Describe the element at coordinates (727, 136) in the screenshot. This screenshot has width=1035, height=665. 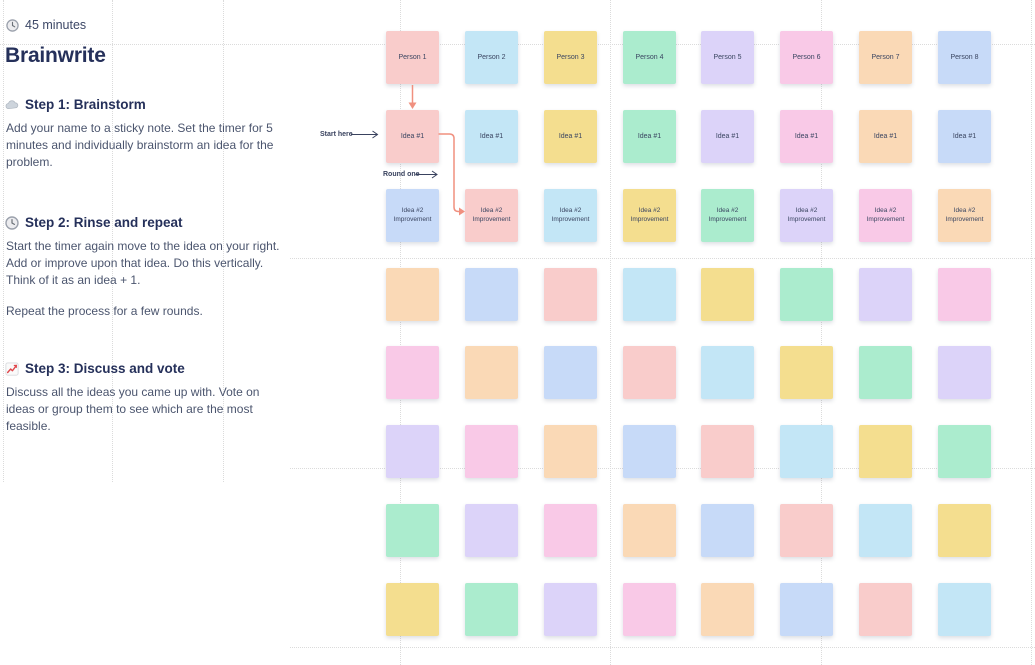
I see `sticky-note-idea-1-row-col-5: Idea #1` at that location.